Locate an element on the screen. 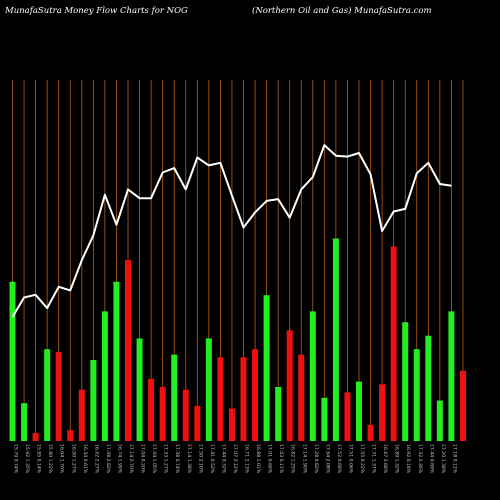 The height and width of the screenshot is (500, 500). x-tick-label: 17.07 2.12% is located at coordinates (235, 459).